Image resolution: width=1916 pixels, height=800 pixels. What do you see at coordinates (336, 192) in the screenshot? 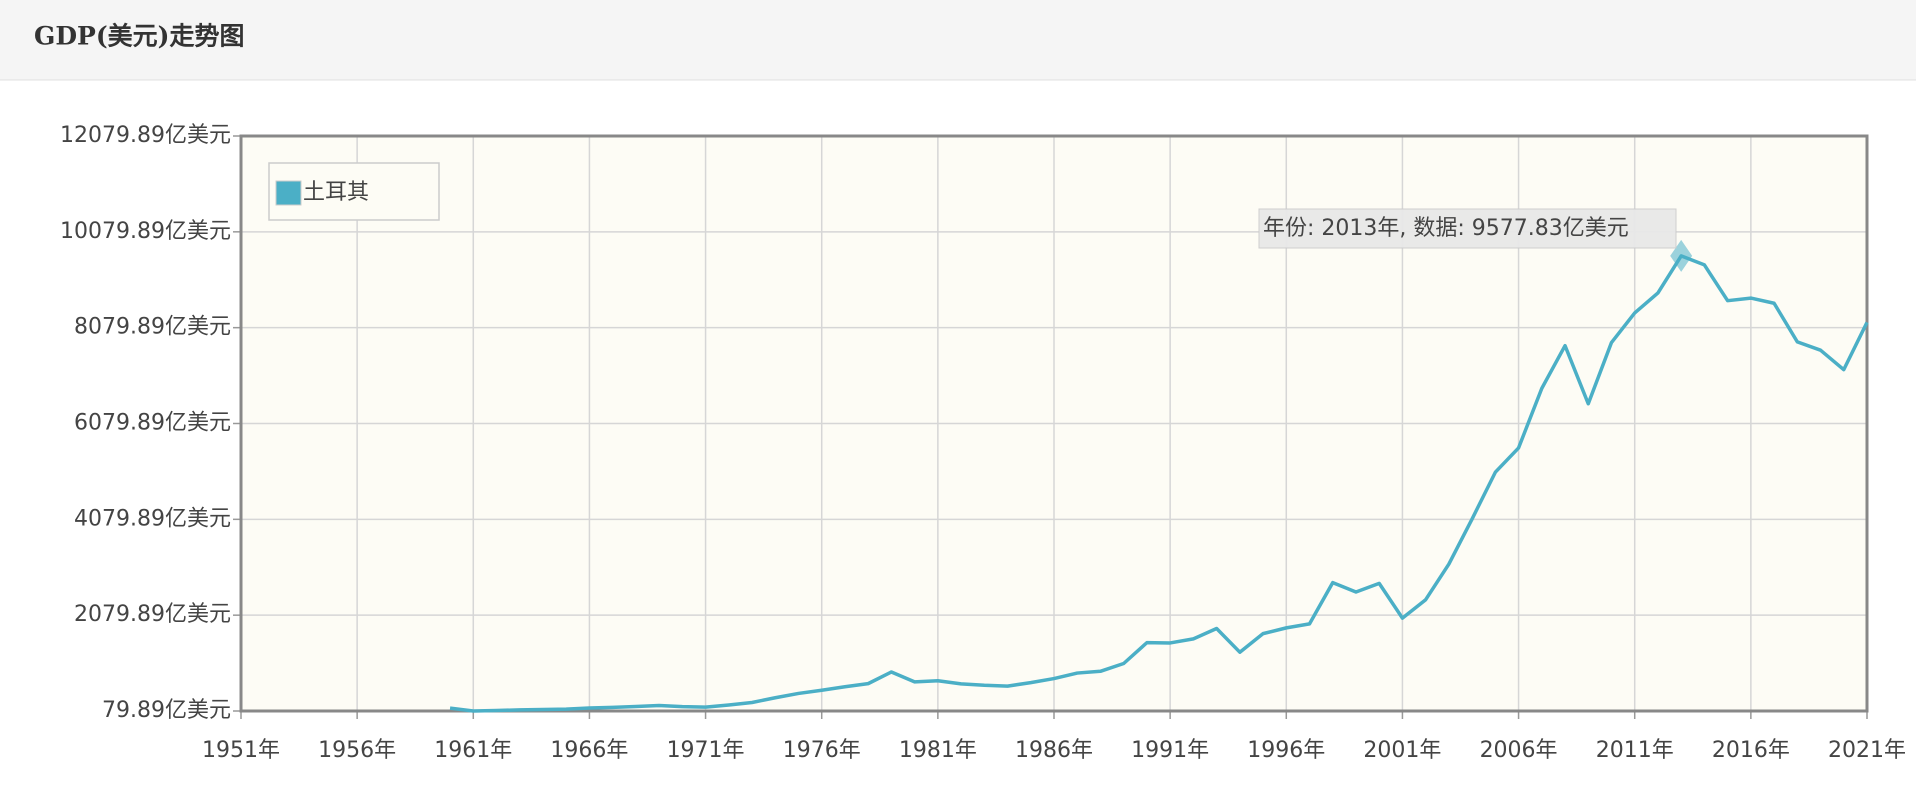
I see `legend-label: 土耳其` at bounding box center [336, 192].